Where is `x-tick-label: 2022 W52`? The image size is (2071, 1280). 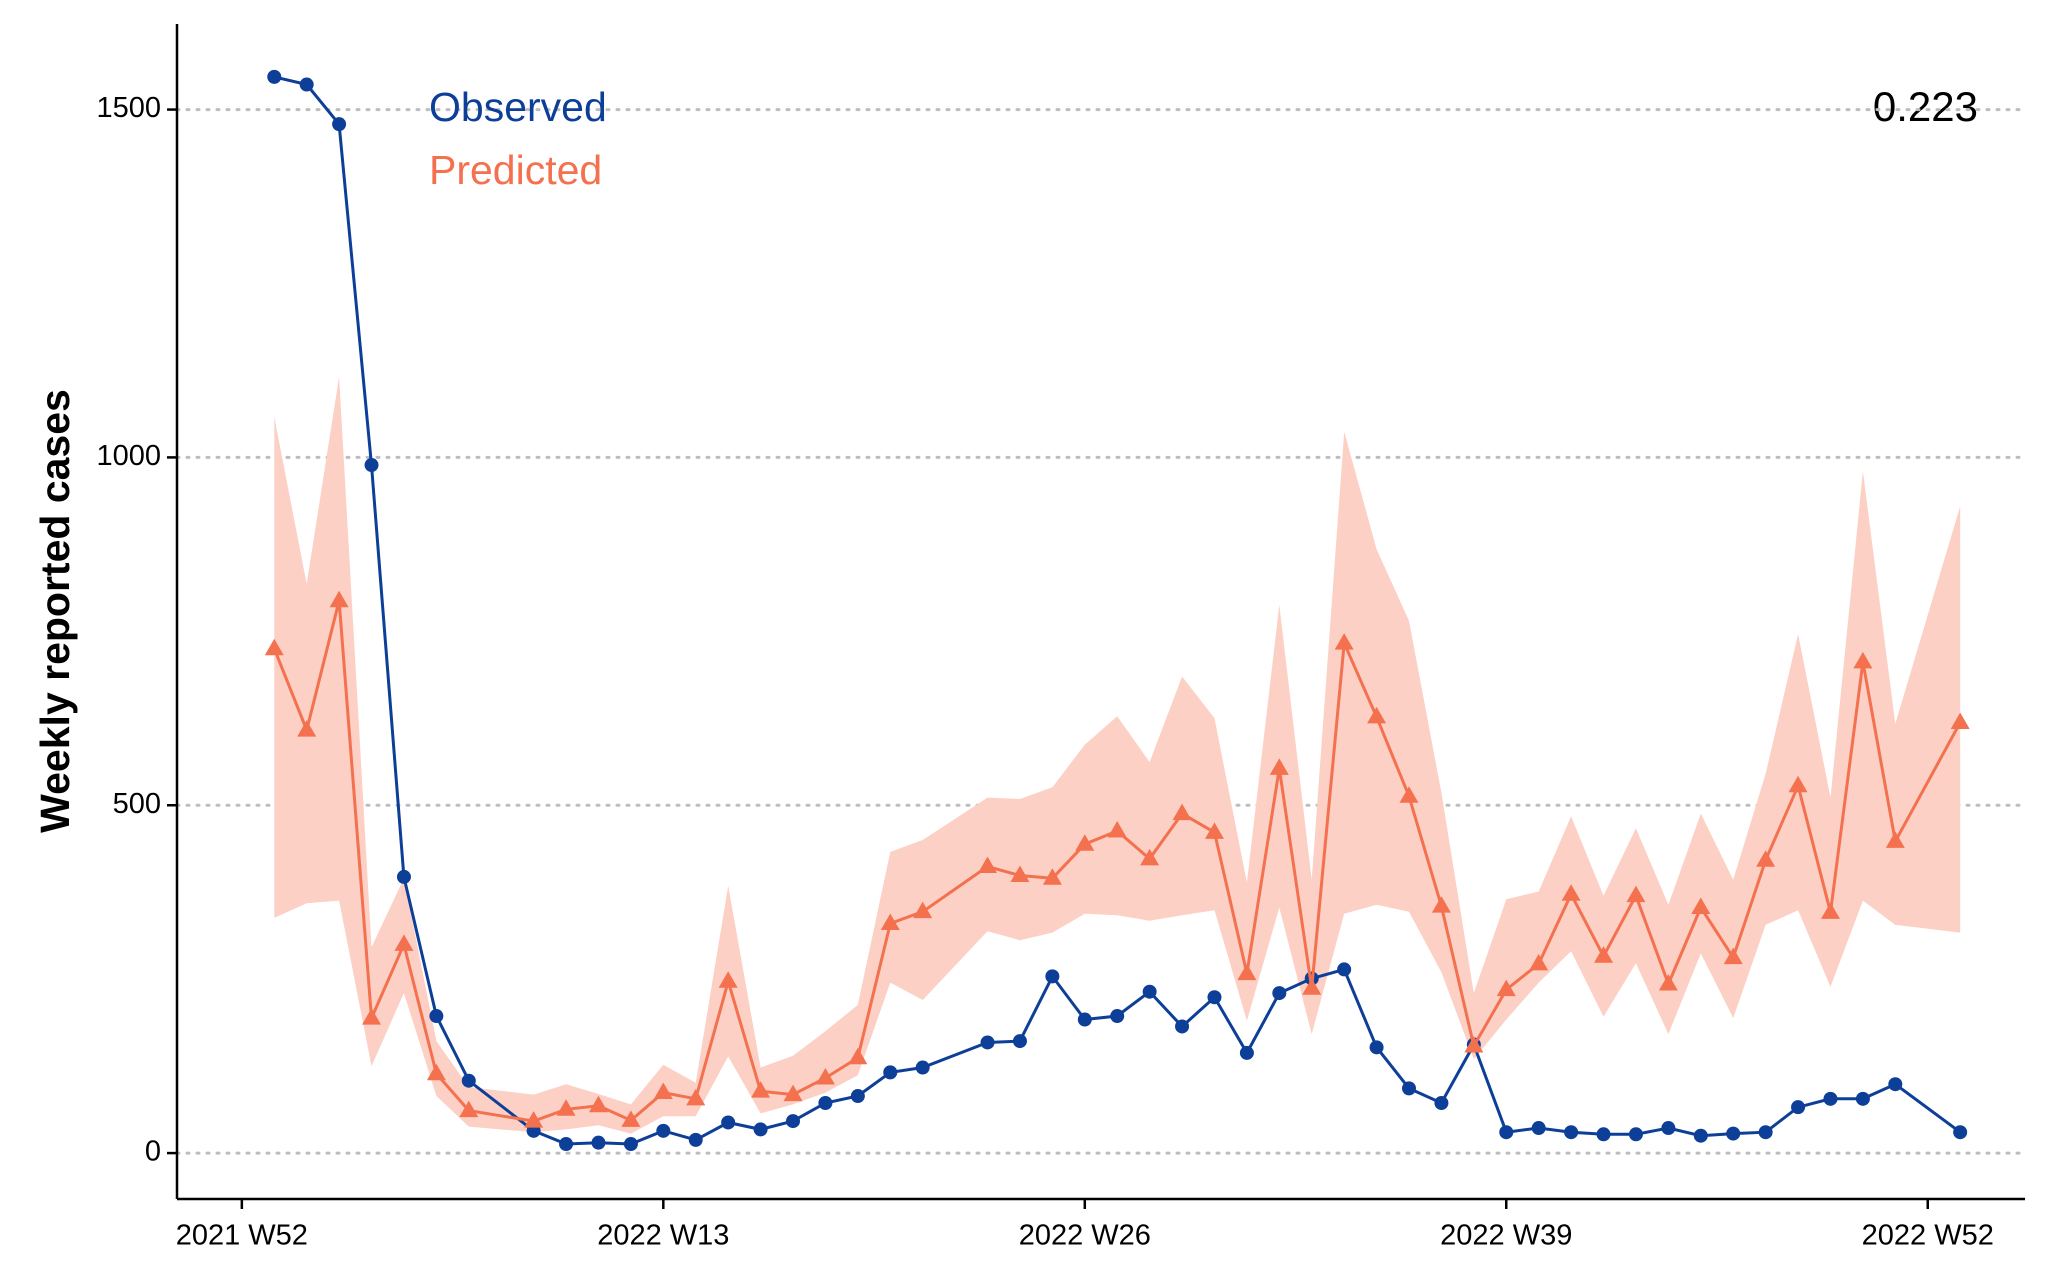 x-tick-label: 2022 W52 is located at coordinates (1928, 1236).